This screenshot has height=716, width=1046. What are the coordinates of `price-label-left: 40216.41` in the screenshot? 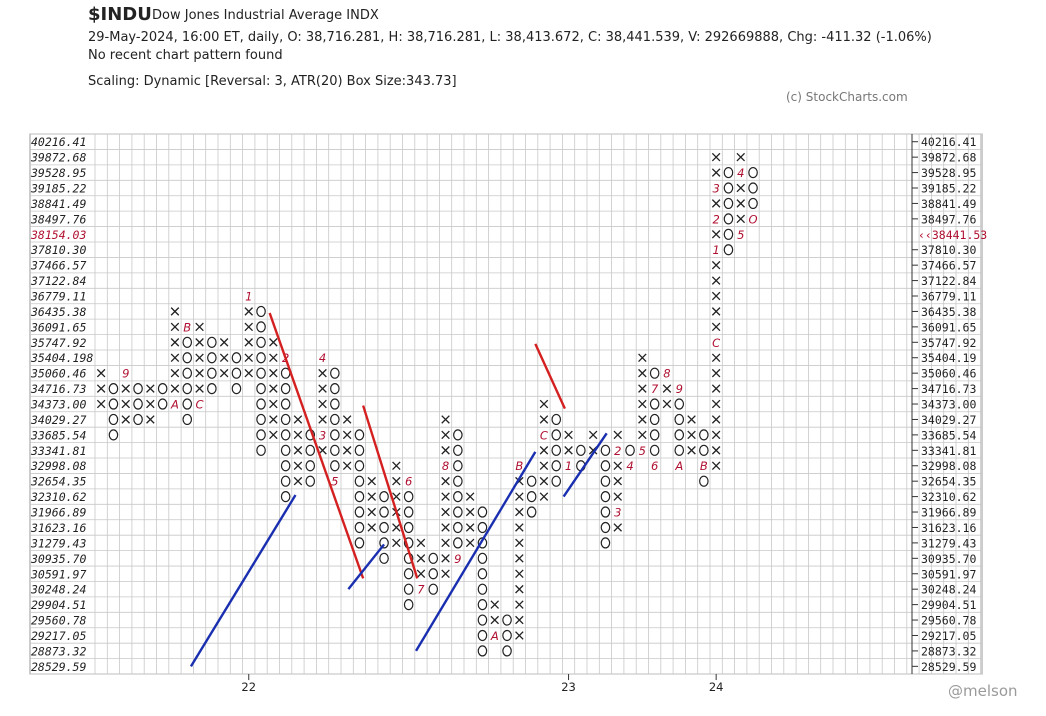 It's located at (58, 142).